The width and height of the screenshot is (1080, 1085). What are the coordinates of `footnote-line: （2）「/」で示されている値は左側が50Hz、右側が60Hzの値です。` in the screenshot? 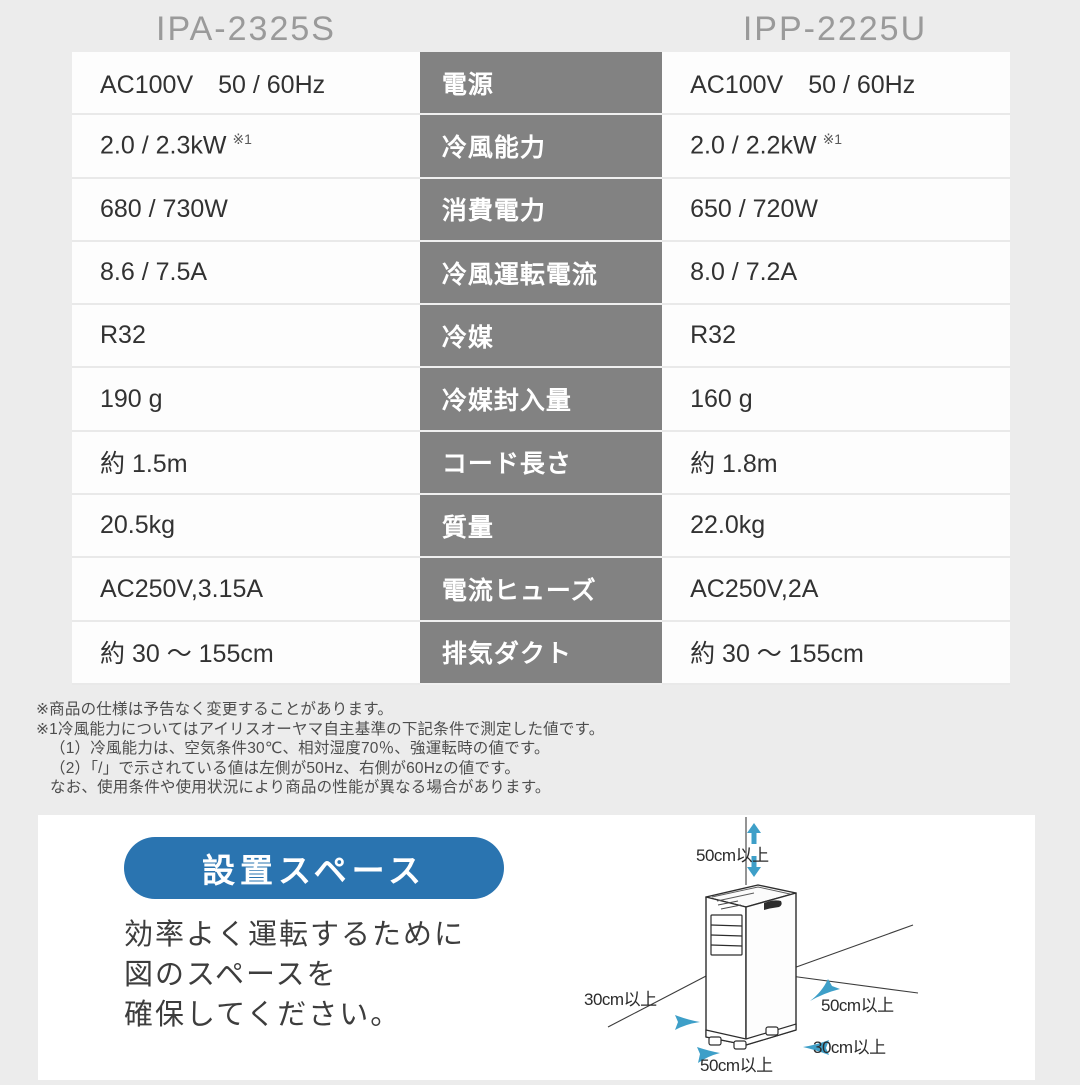 It's located at (285, 768).